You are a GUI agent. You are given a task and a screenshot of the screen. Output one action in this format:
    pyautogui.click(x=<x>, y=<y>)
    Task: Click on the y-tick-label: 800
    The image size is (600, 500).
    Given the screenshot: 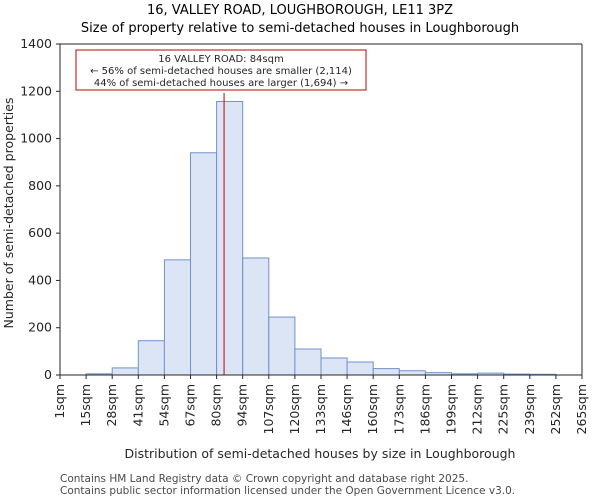 What is the action you would take?
    pyautogui.click(x=40, y=185)
    